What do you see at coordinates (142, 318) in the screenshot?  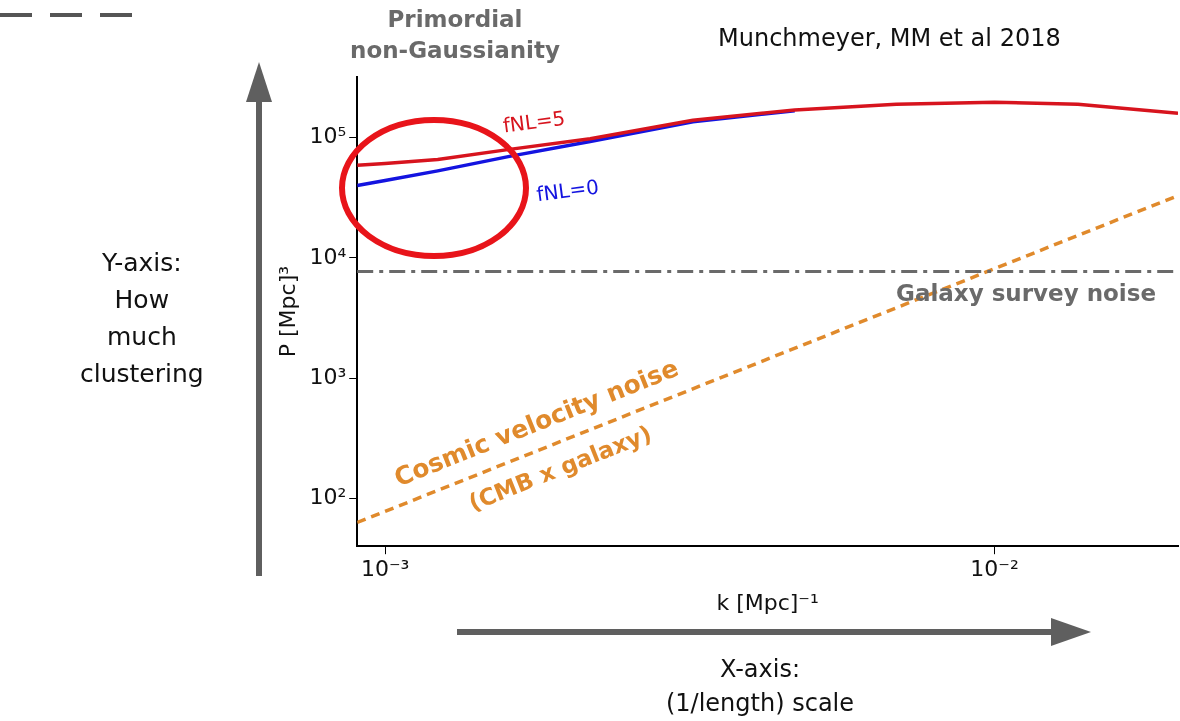 I see `text: Y-axis: How much clustering` at bounding box center [142, 318].